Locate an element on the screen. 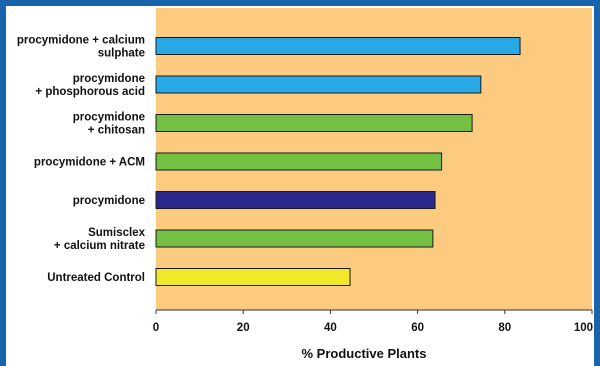 The width and height of the screenshot is (600, 366). category-label: procymidone + phosphorous acid is located at coordinates (90, 85).